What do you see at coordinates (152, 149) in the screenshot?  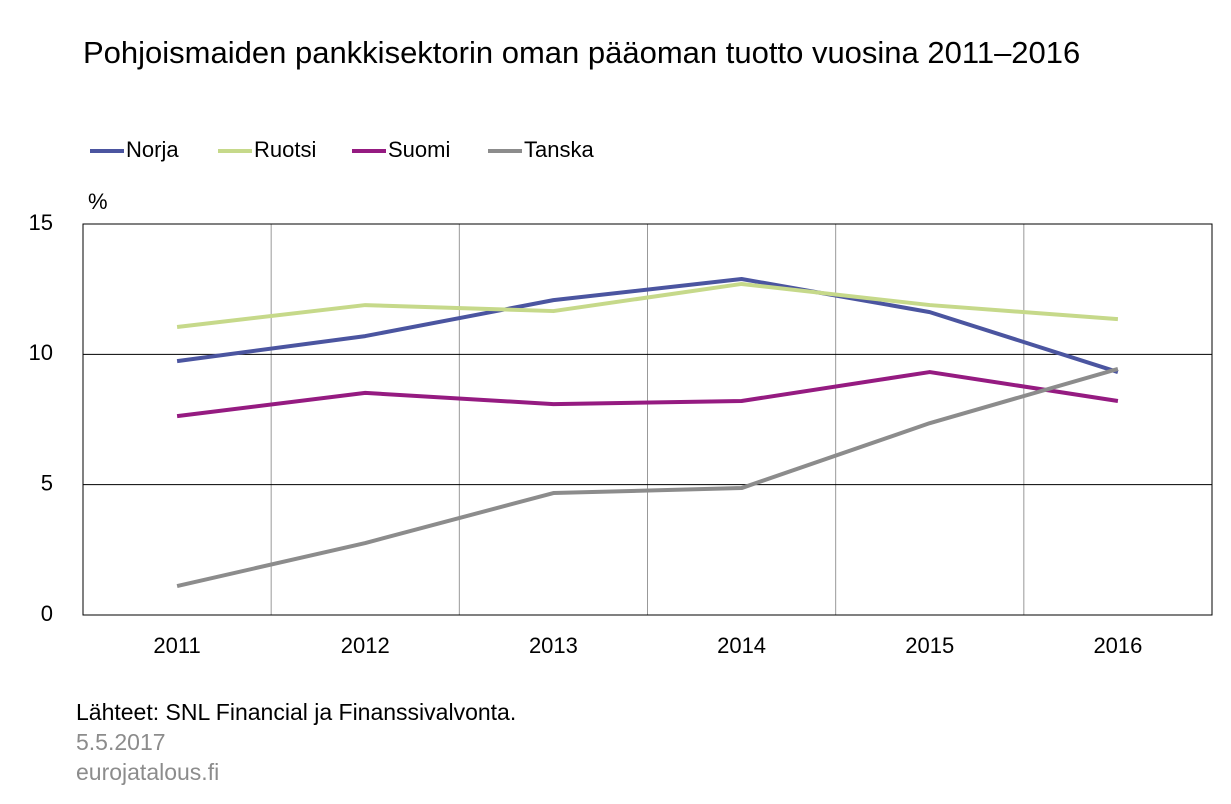 I see `legend-label: Norja` at bounding box center [152, 149].